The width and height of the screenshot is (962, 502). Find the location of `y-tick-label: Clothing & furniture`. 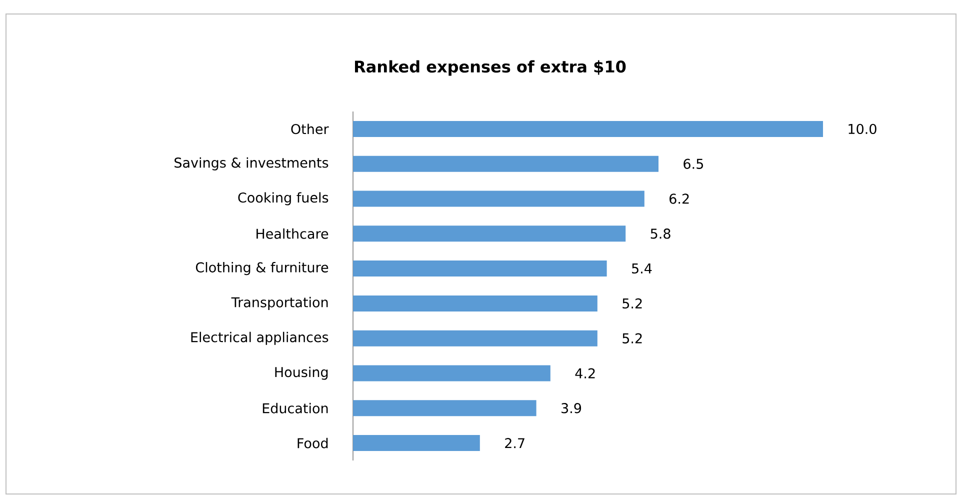

y-tick-label: Clothing & furniture is located at coordinates (262, 269).